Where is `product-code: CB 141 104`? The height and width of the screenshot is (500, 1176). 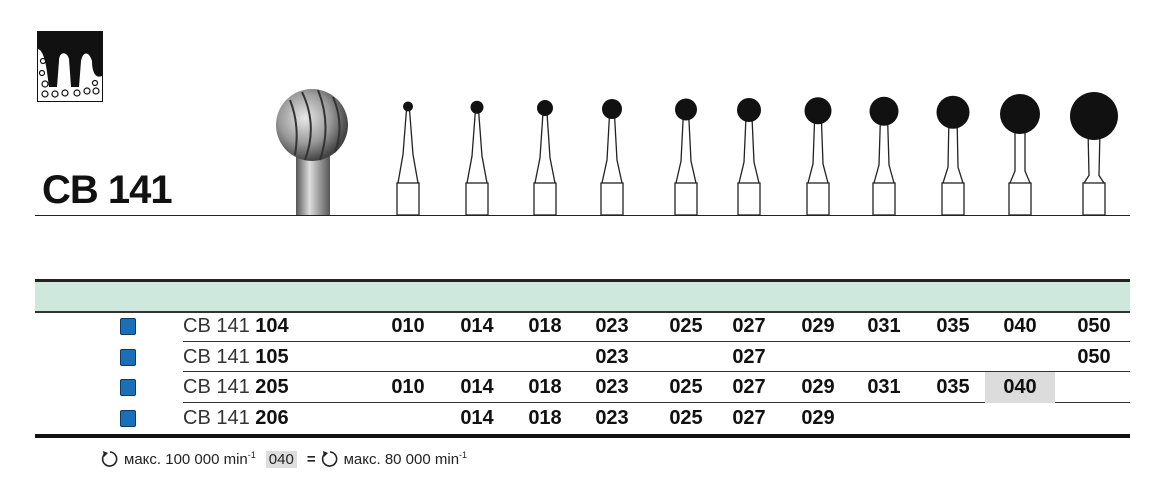 product-code: CB 141 104 is located at coordinates (236, 326).